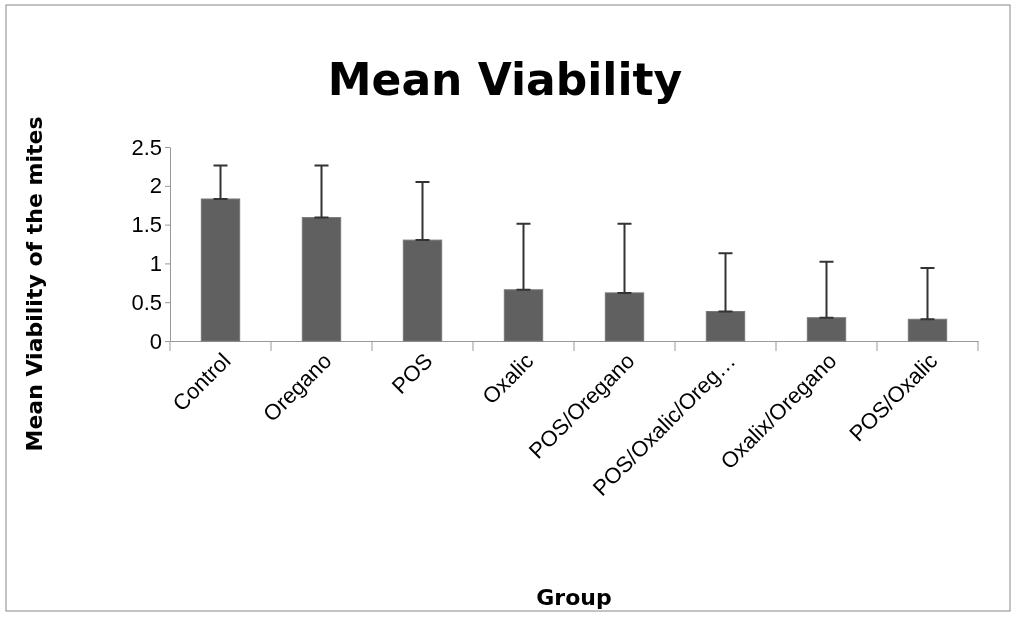 The width and height of the screenshot is (1016, 627). I want to click on x-axis-title: Group, so click(574, 597).